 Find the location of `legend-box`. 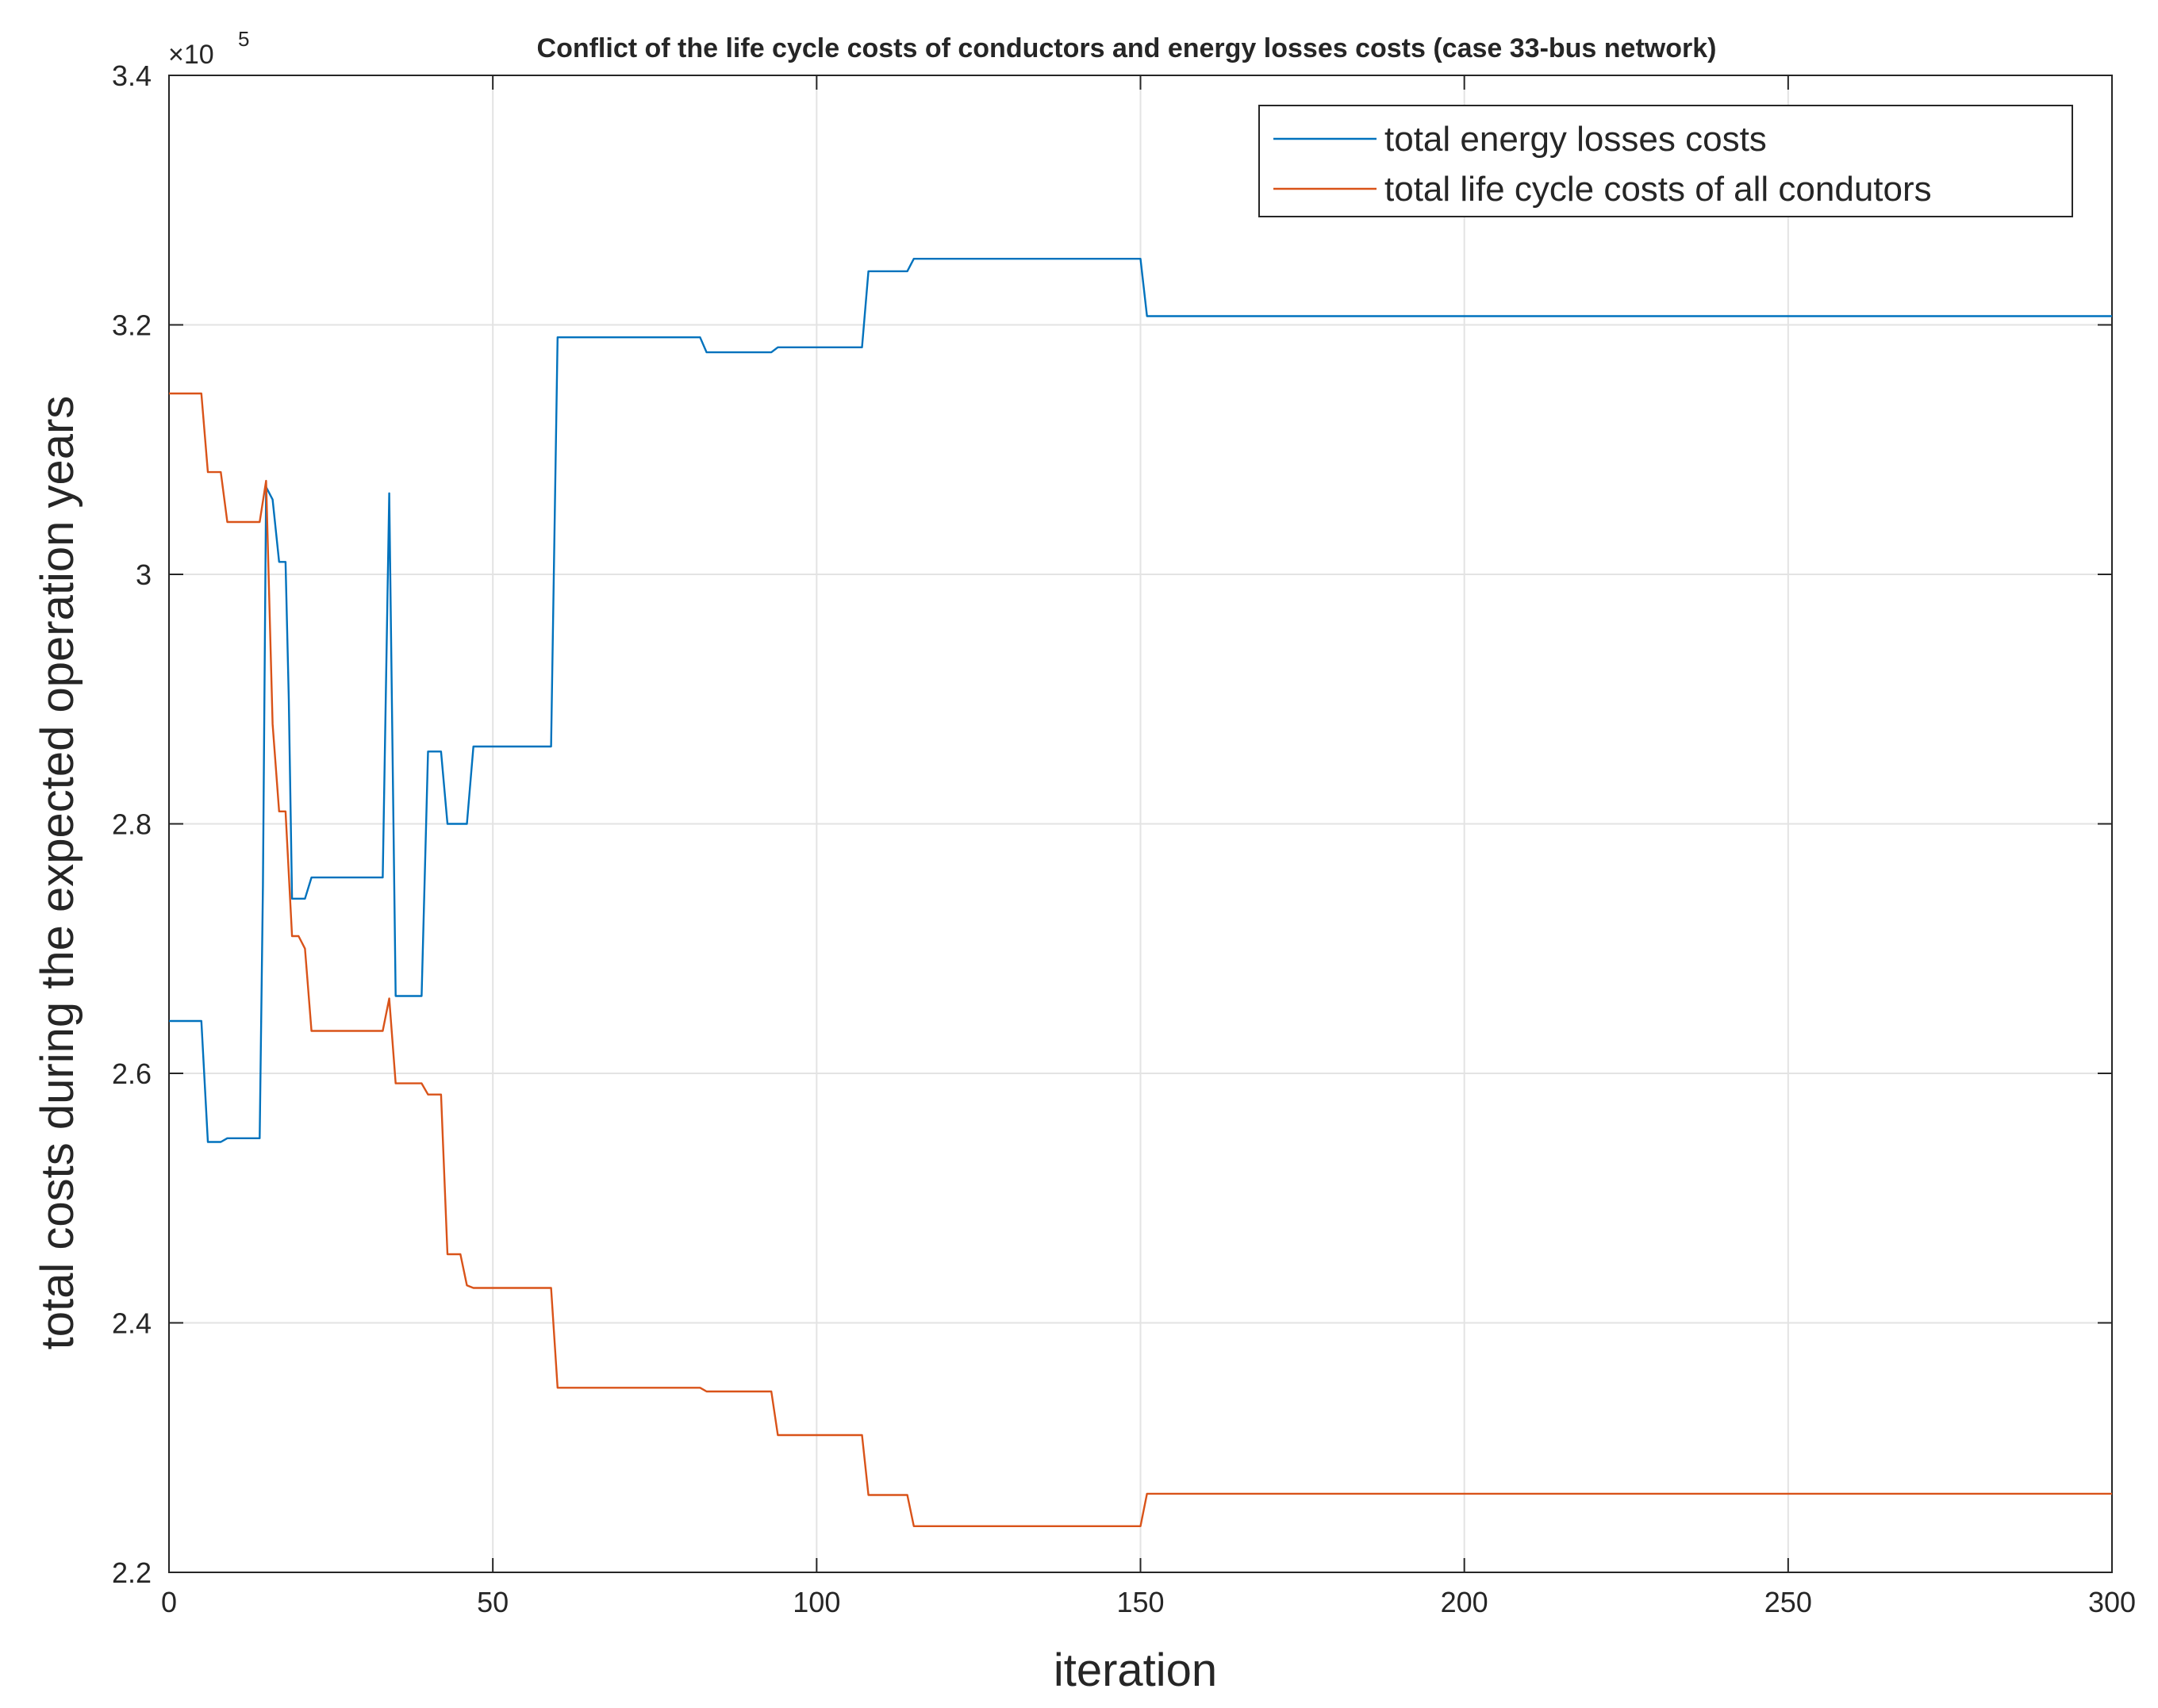

legend-box is located at coordinates (1665, 161).